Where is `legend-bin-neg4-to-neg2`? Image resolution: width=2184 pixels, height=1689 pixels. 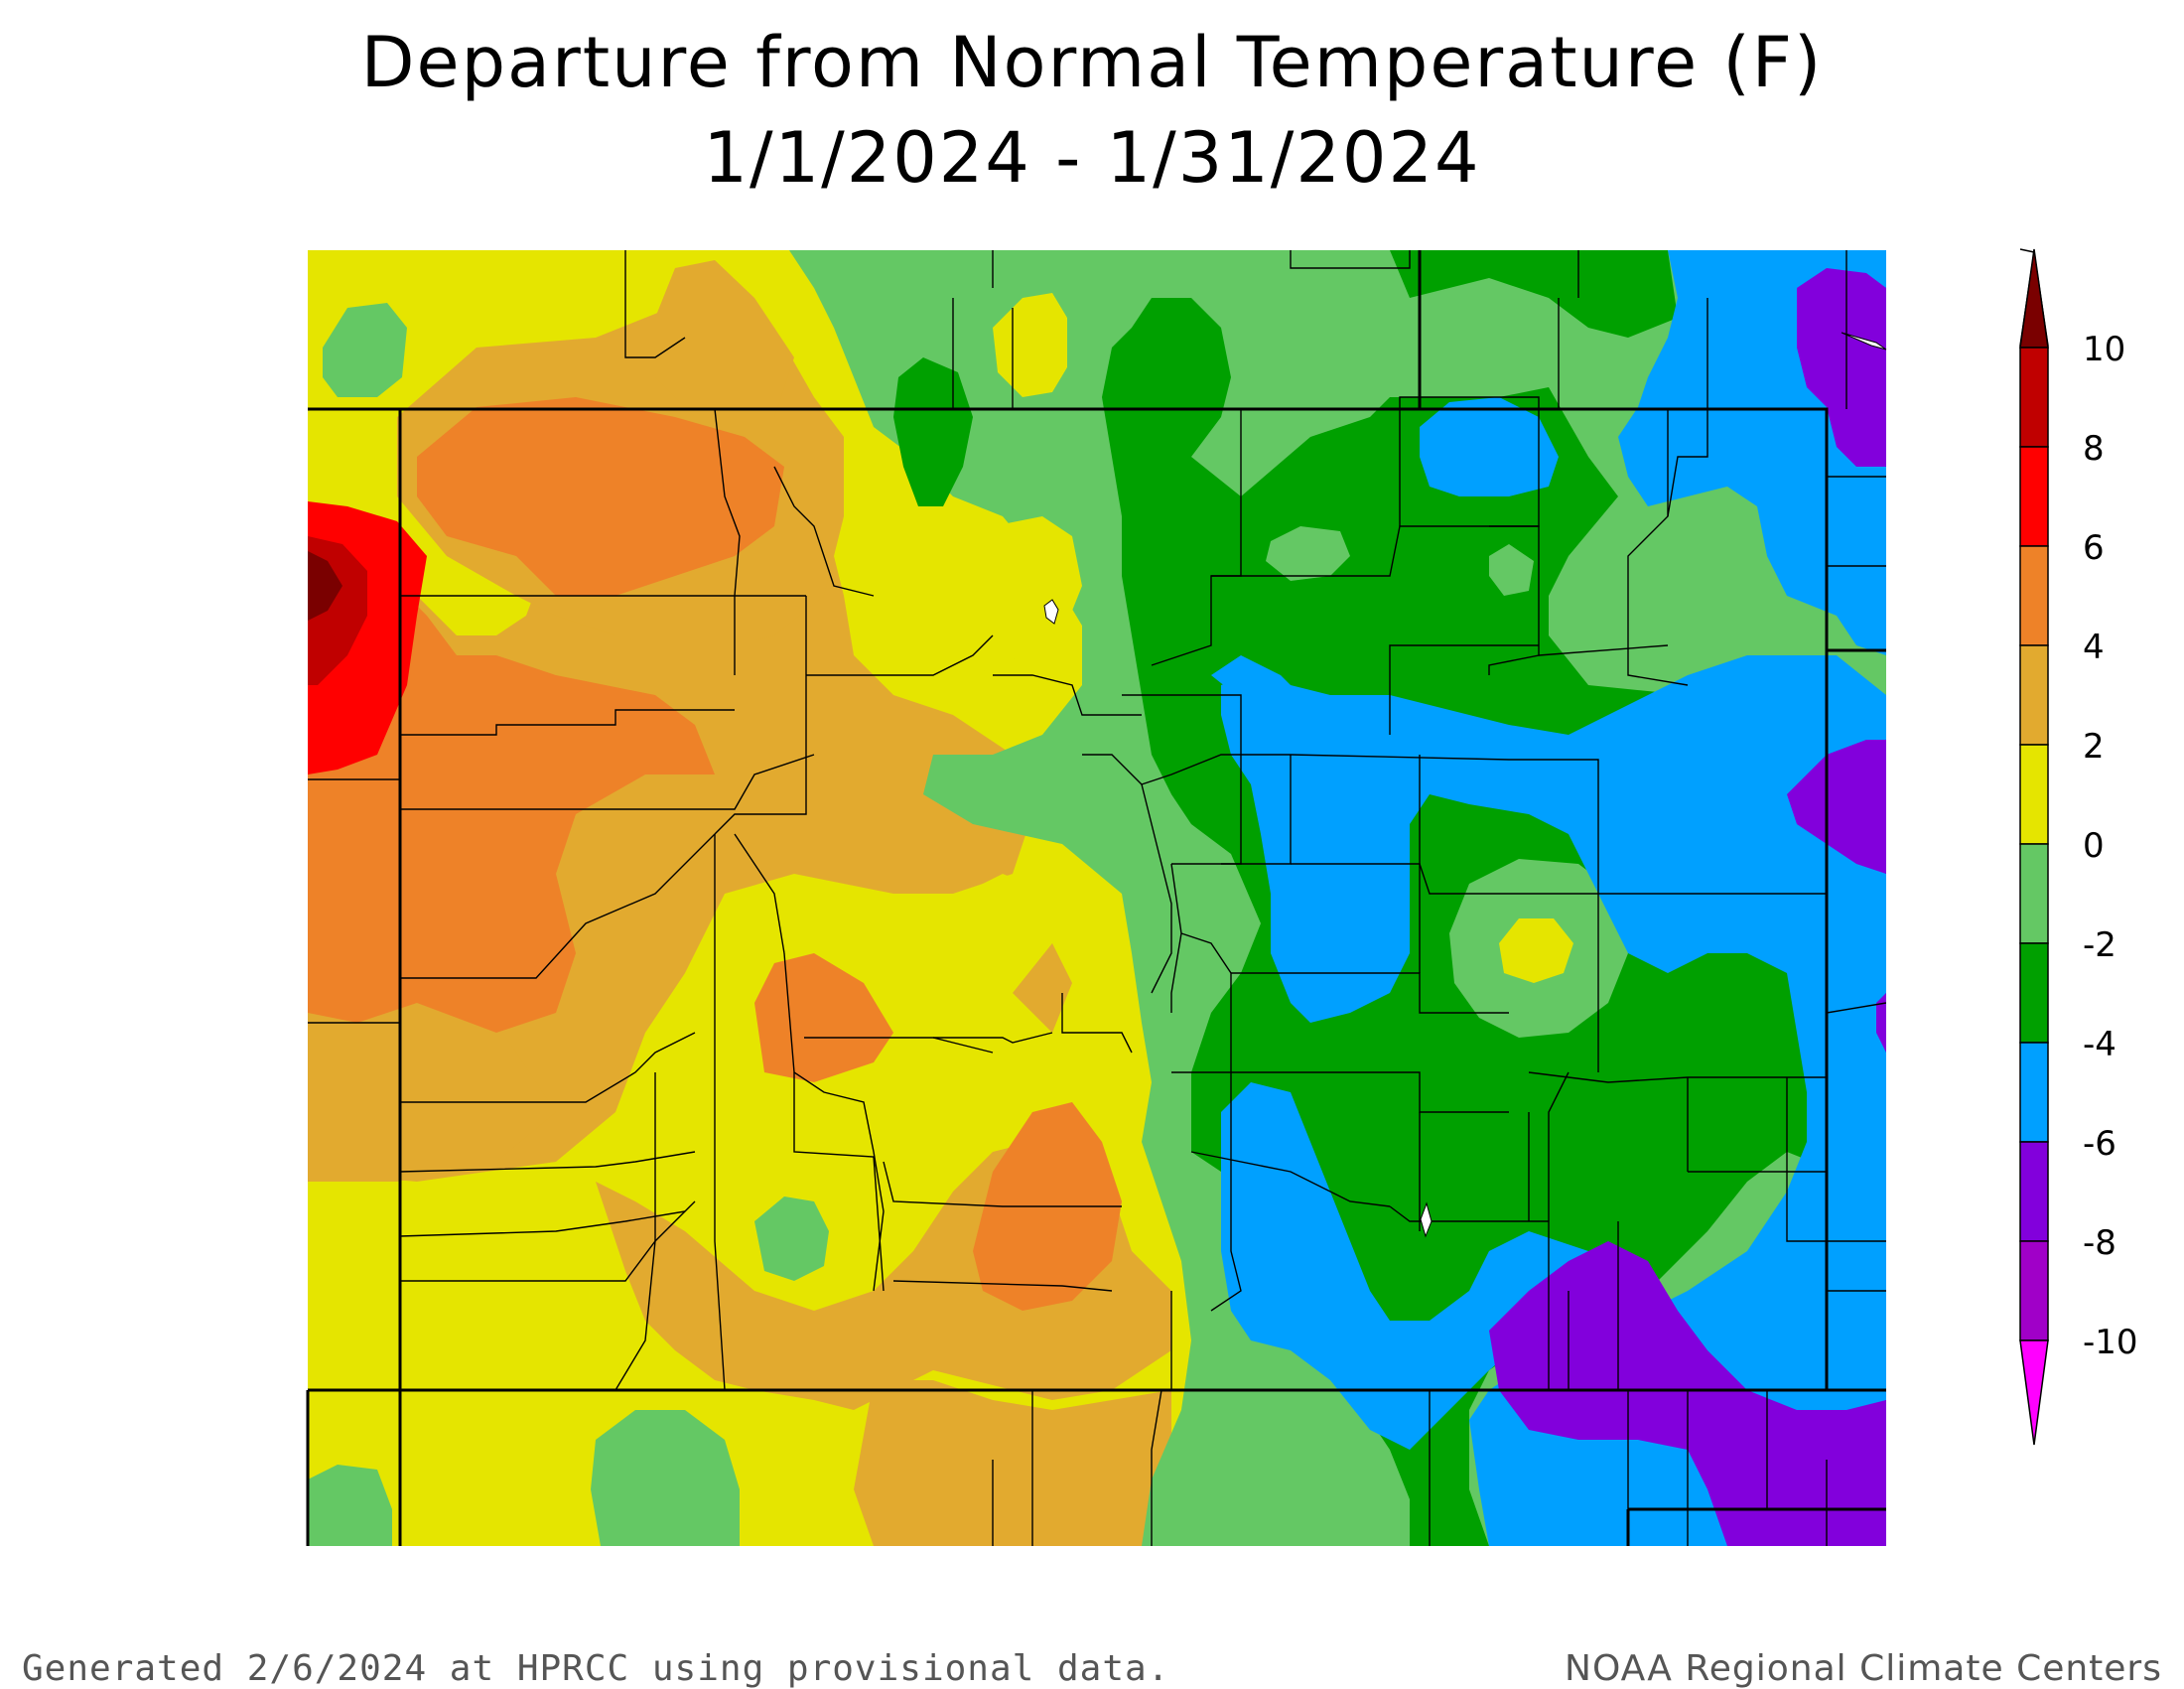 legend-bin-neg4-to-neg2 is located at coordinates (2034, 993).